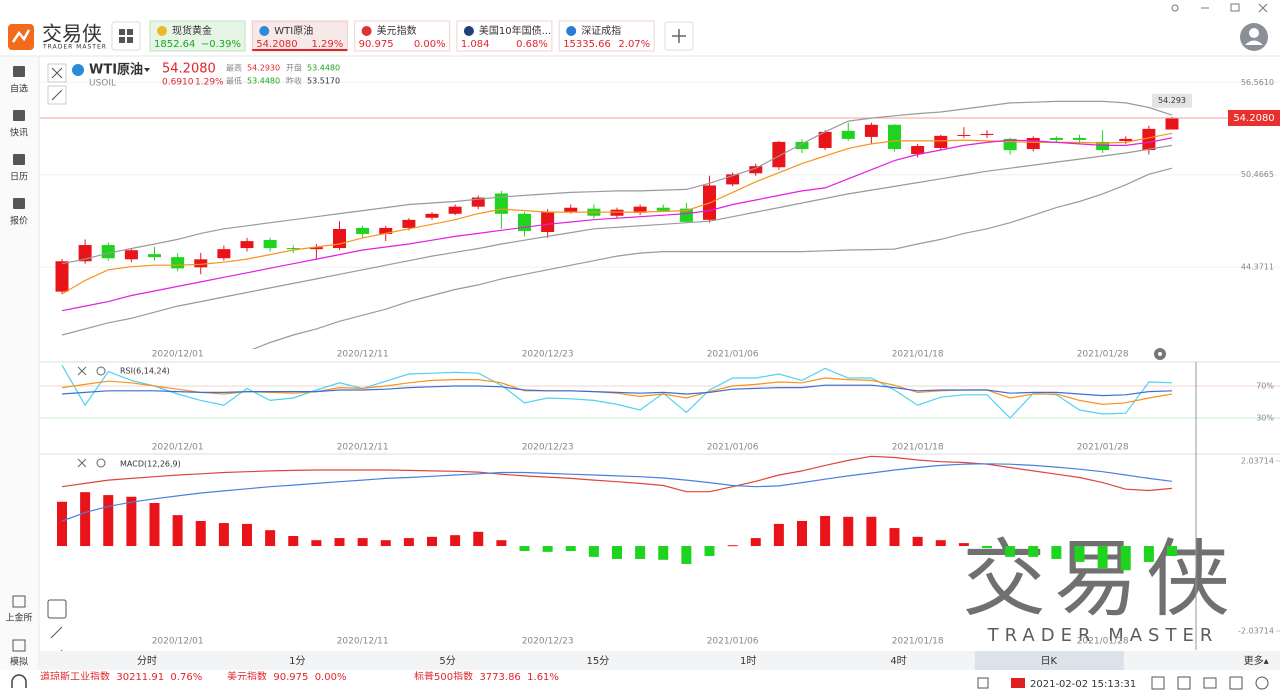 The width and height of the screenshot is (1280, 693). What do you see at coordinates (486, 676) in the screenshot?
I see `tape-item: 标普500指数 3773.86 1.61%` at bounding box center [486, 676].